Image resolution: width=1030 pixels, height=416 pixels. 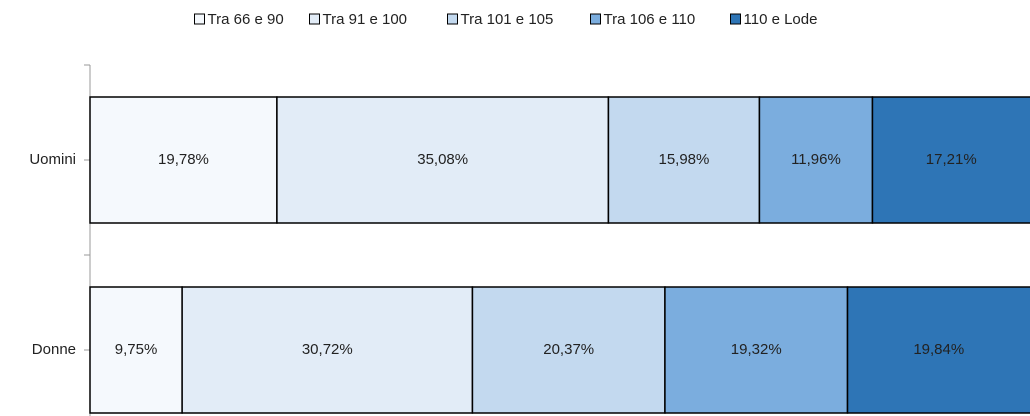 I want to click on data-label: 11,96%, so click(x=816, y=159).